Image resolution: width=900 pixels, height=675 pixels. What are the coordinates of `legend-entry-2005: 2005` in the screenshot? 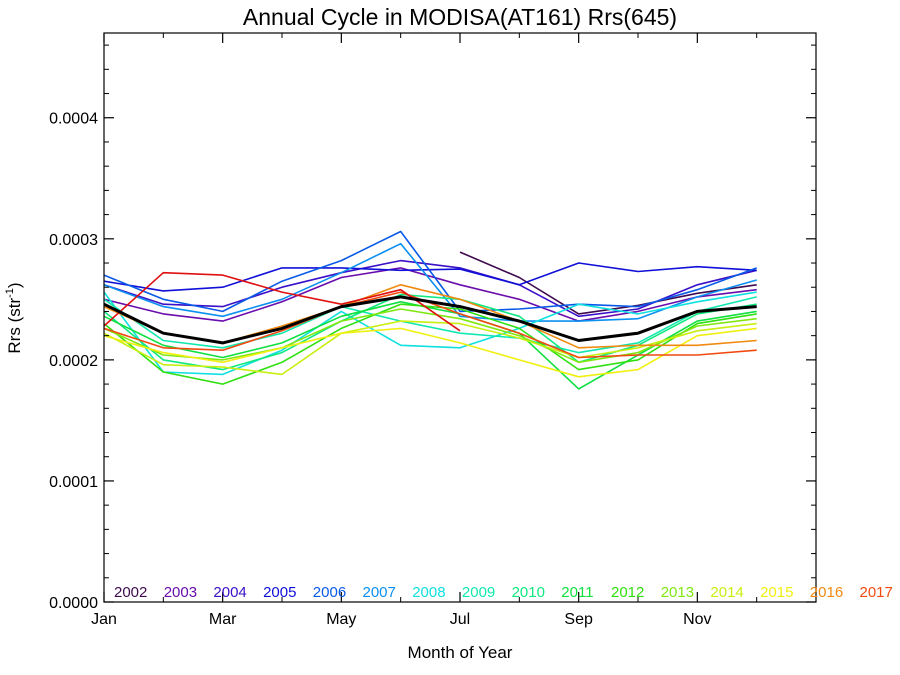 It's located at (279, 592).